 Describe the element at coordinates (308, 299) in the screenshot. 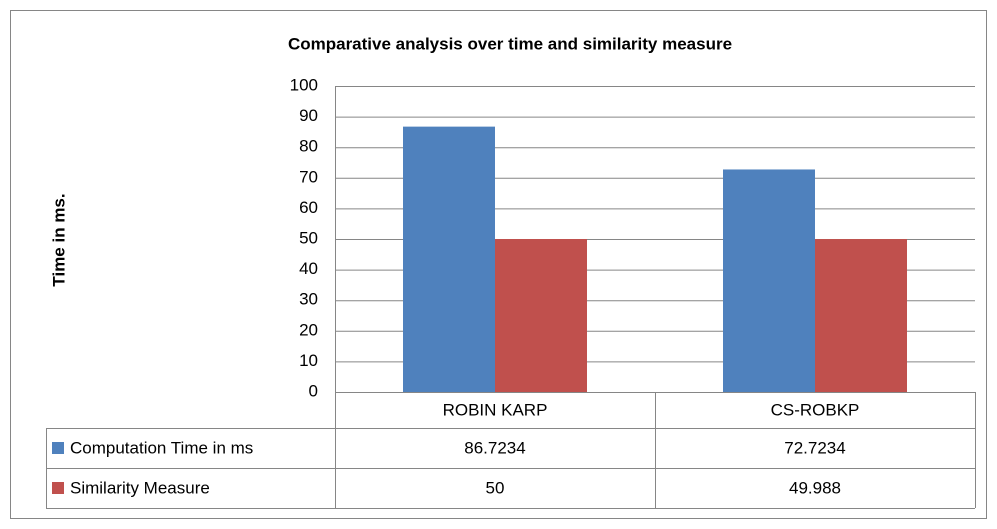

I see `y-tick-label: 30` at that location.